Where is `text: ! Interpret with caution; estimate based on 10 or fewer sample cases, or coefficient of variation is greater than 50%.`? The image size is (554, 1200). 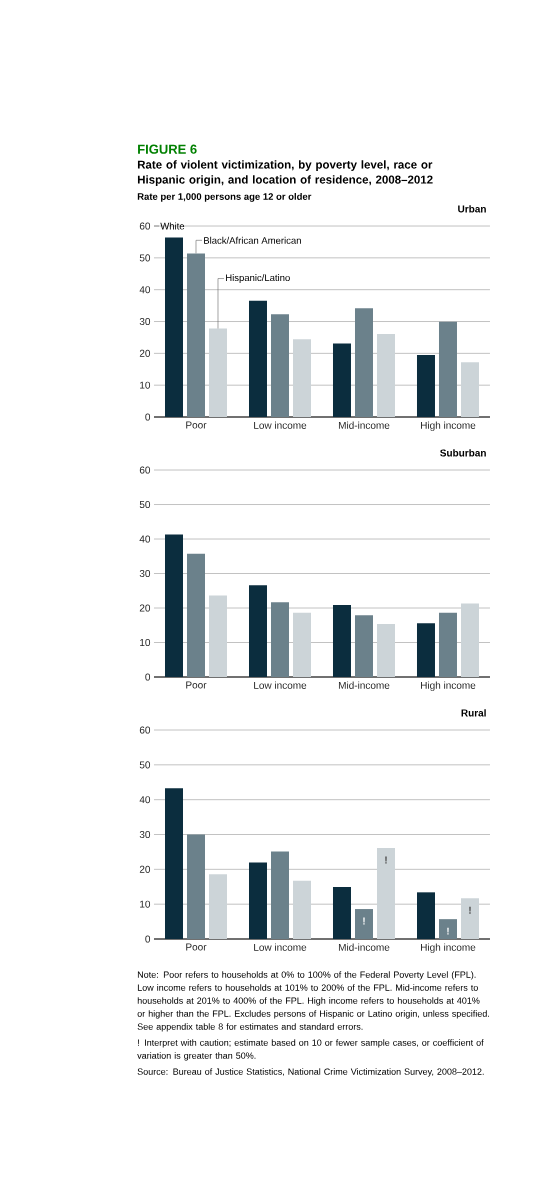
text: ! Interpret with caution; estimate based on 10 or fewer sample cases, or coefficient of variation is greater than 50%. is located at coordinates (310, 1050).